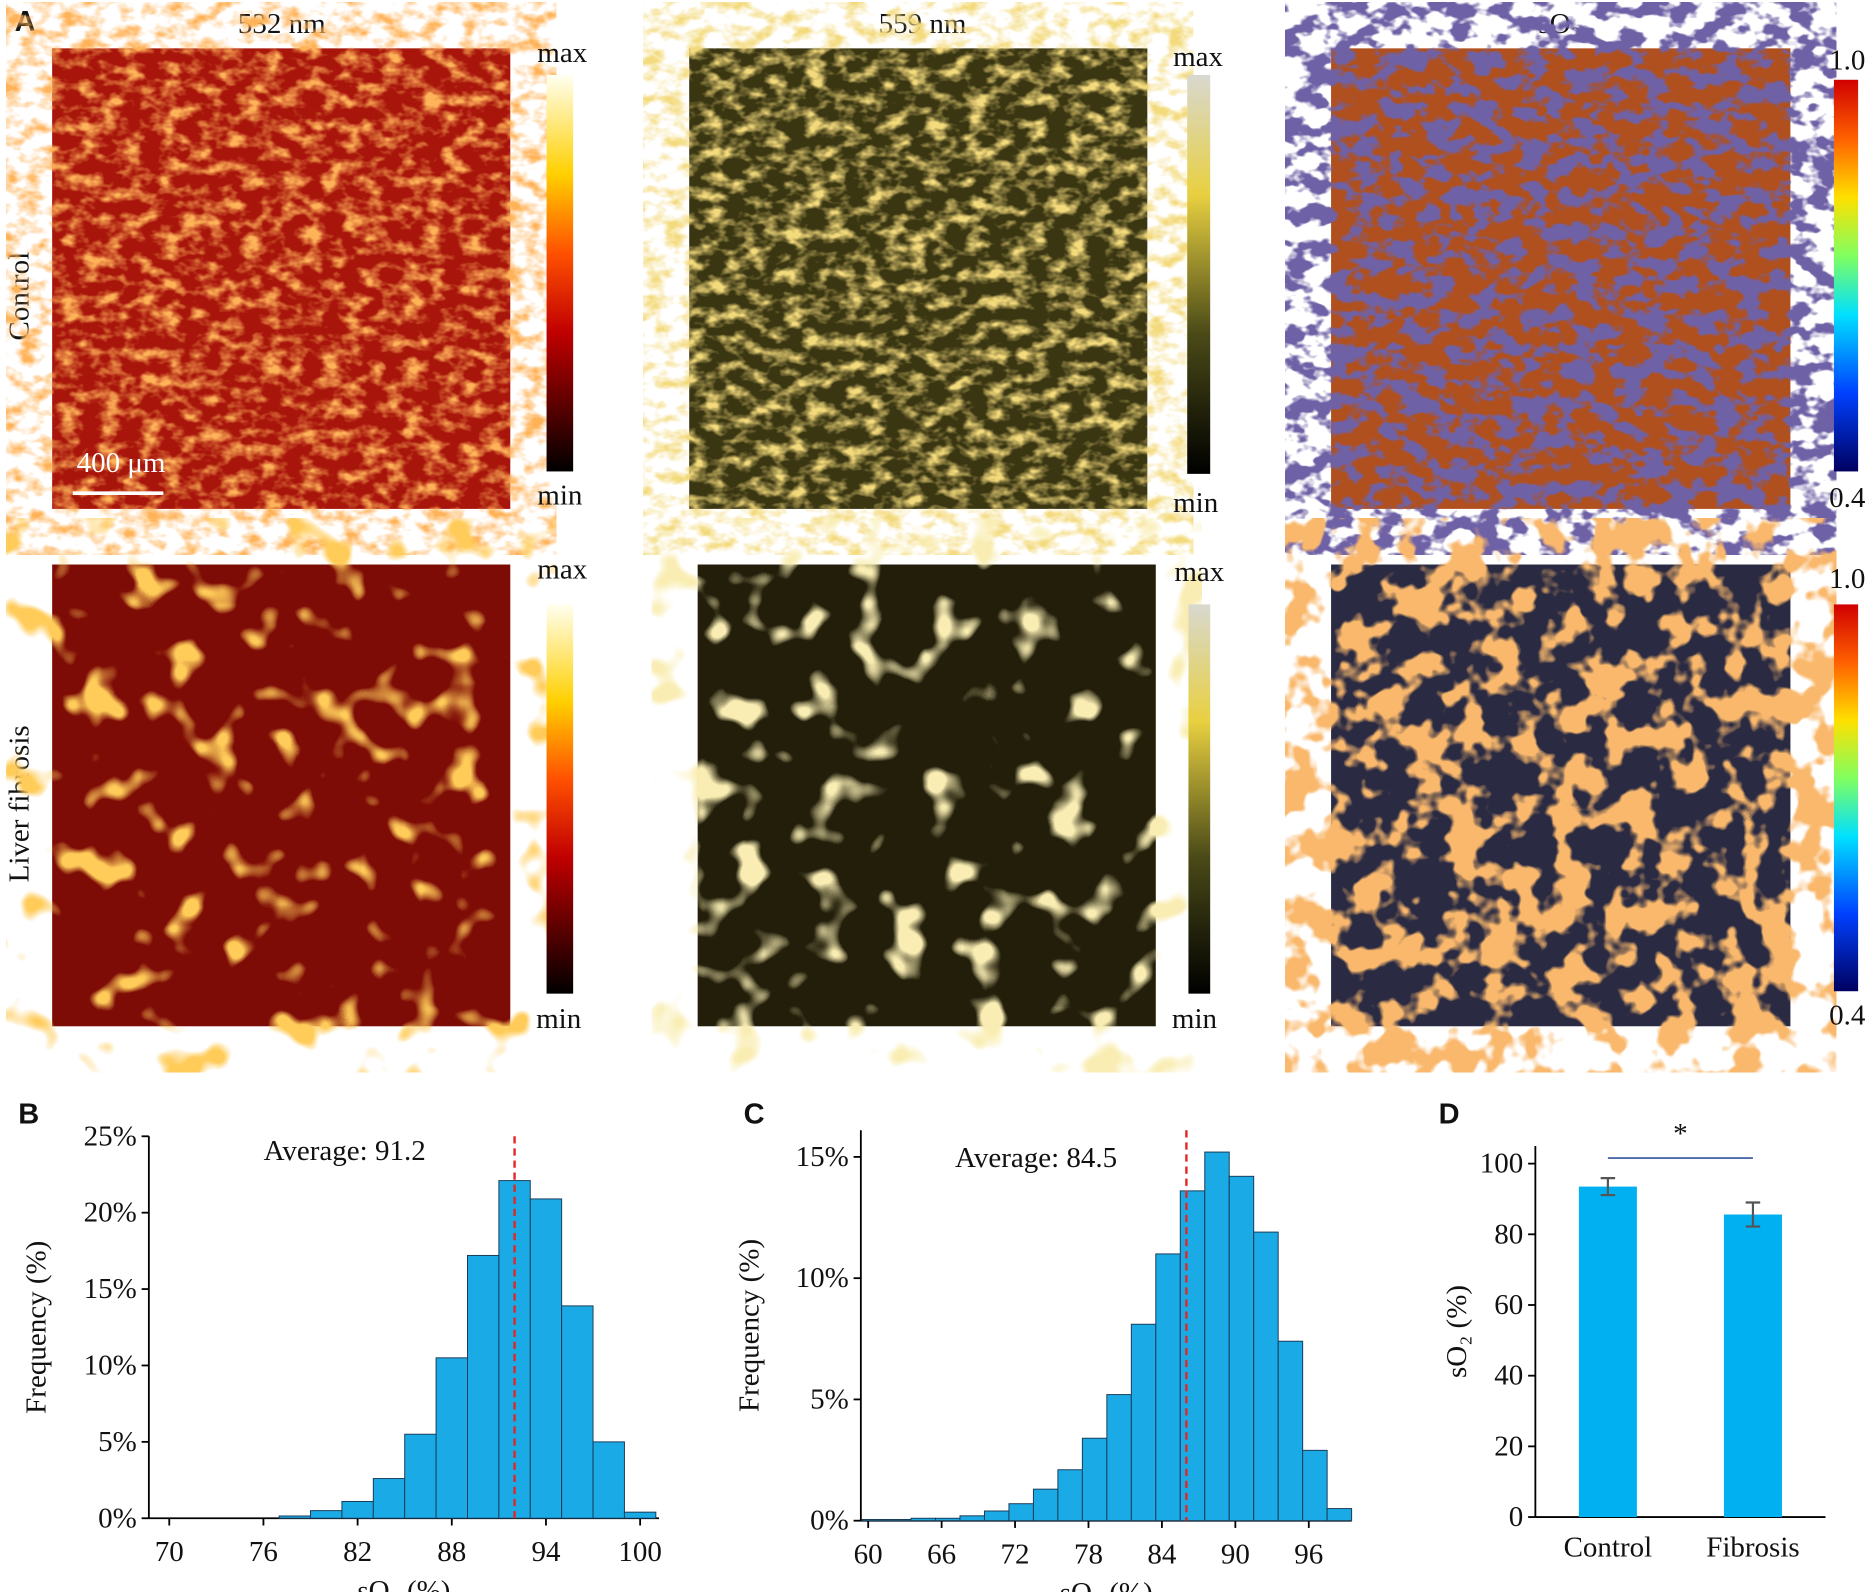 This screenshot has height=1592, width=1874. I want to click on significance-label: *, so click(1680, 1134).